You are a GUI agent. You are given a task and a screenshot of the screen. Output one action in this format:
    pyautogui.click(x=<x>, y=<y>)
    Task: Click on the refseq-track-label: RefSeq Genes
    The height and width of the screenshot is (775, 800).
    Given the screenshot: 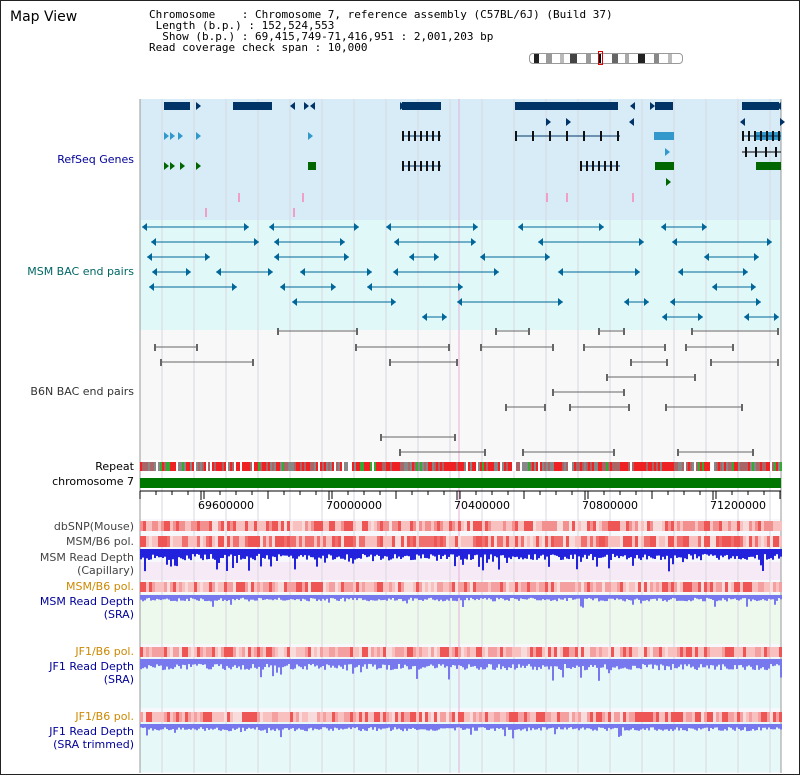 What is the action you would take?
    pyautogui.click(x=95, y=159)
    